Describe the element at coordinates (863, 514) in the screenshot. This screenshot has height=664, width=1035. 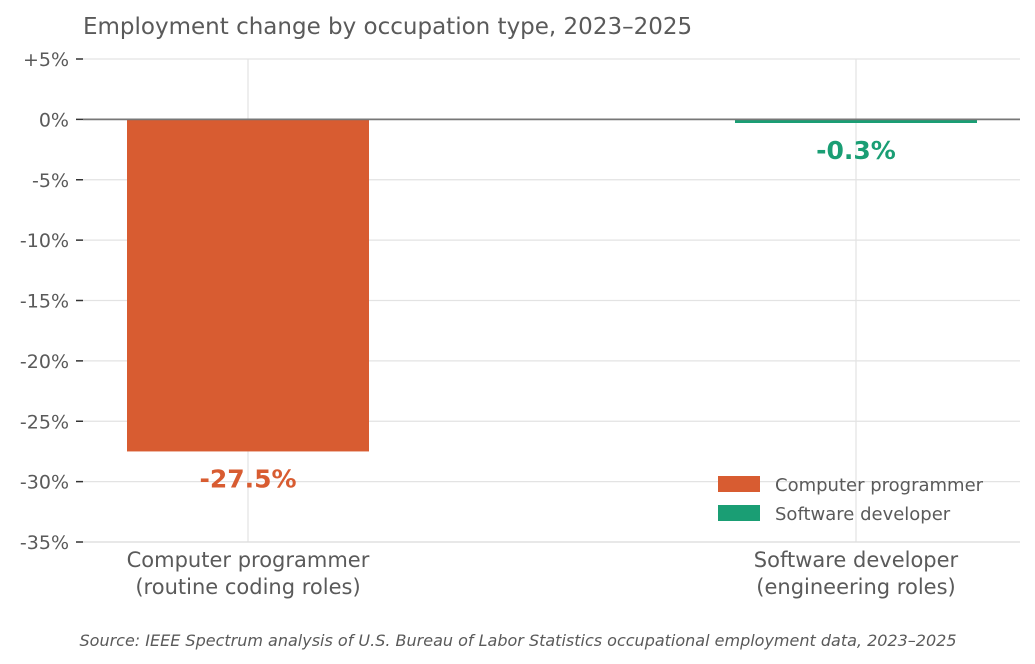
I see `legend-label: Software developer` at that location.